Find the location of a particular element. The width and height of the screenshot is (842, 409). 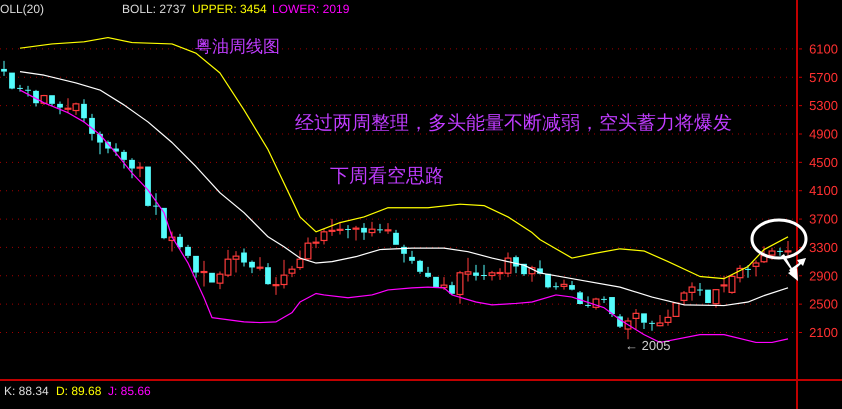

annotation: ← 2005 is located at coordinates (648, 346).